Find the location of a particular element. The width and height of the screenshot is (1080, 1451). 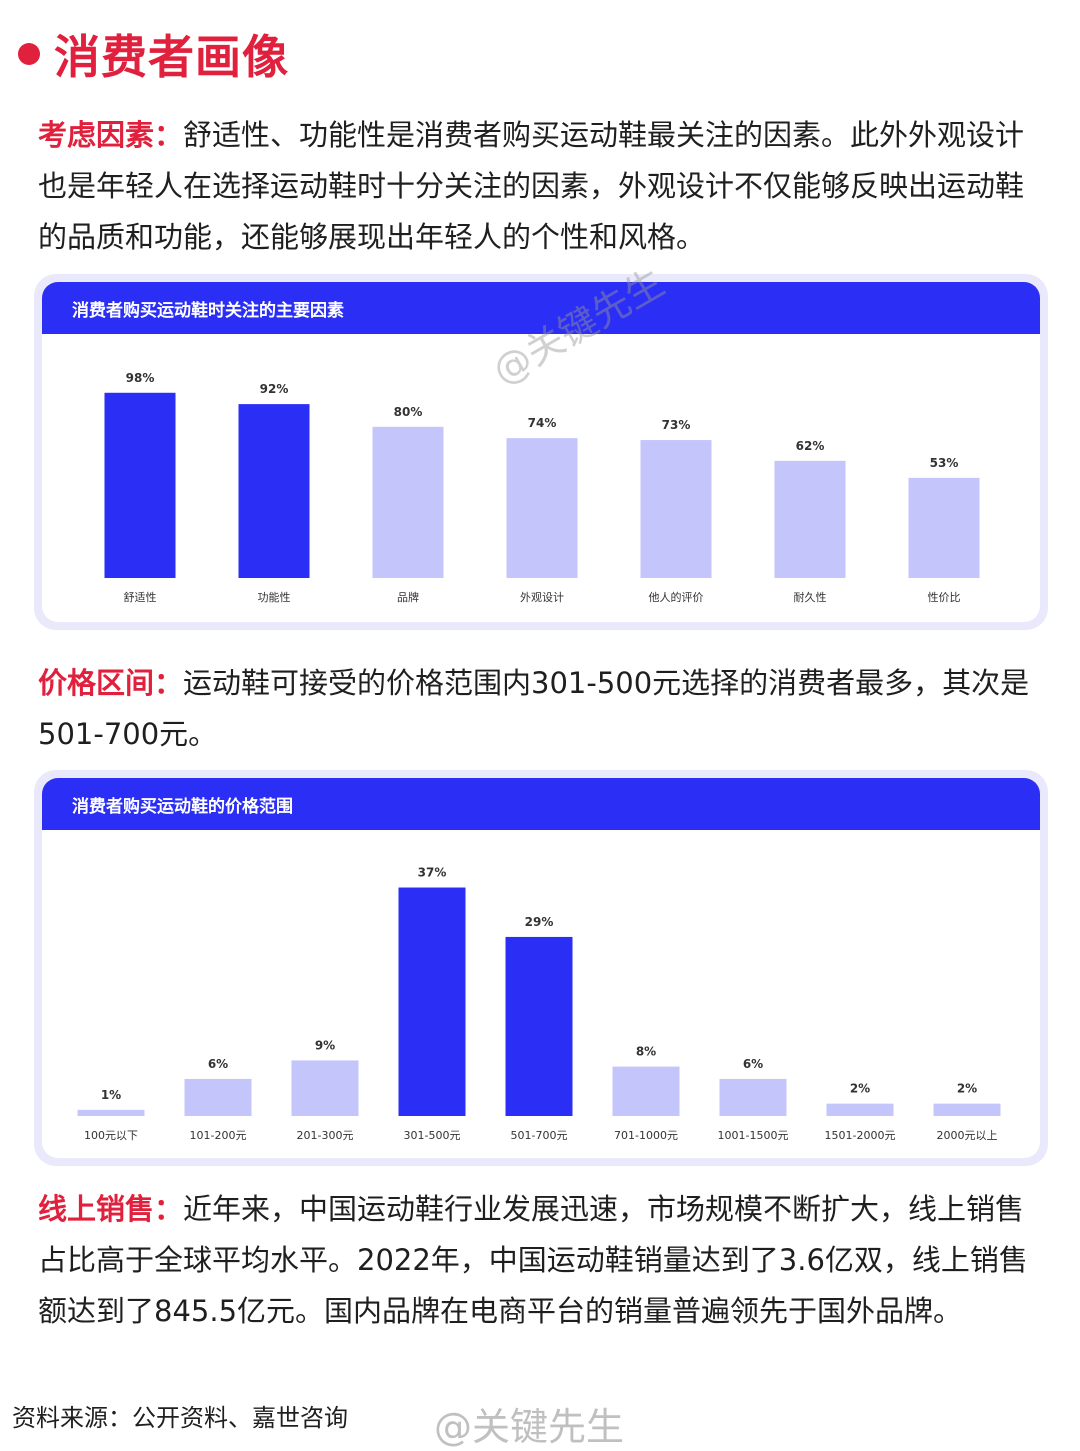

value-label-7: 2% is located at coordinates (860, 1089).